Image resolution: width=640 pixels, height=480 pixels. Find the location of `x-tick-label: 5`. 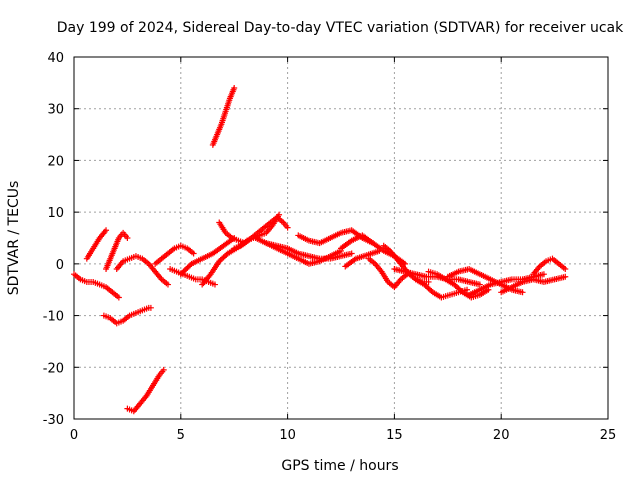

x-tick-label: 5 is located at coordinates (181, 435).